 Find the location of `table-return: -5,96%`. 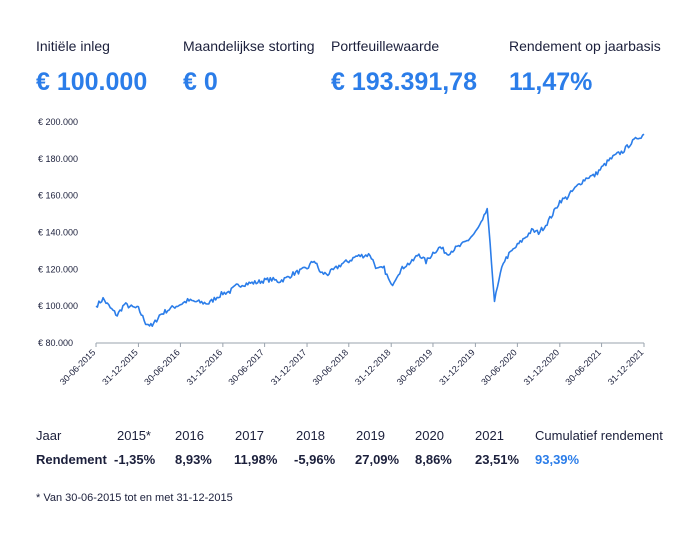

table-return: -5,96% is located at coordinates (315, 459).